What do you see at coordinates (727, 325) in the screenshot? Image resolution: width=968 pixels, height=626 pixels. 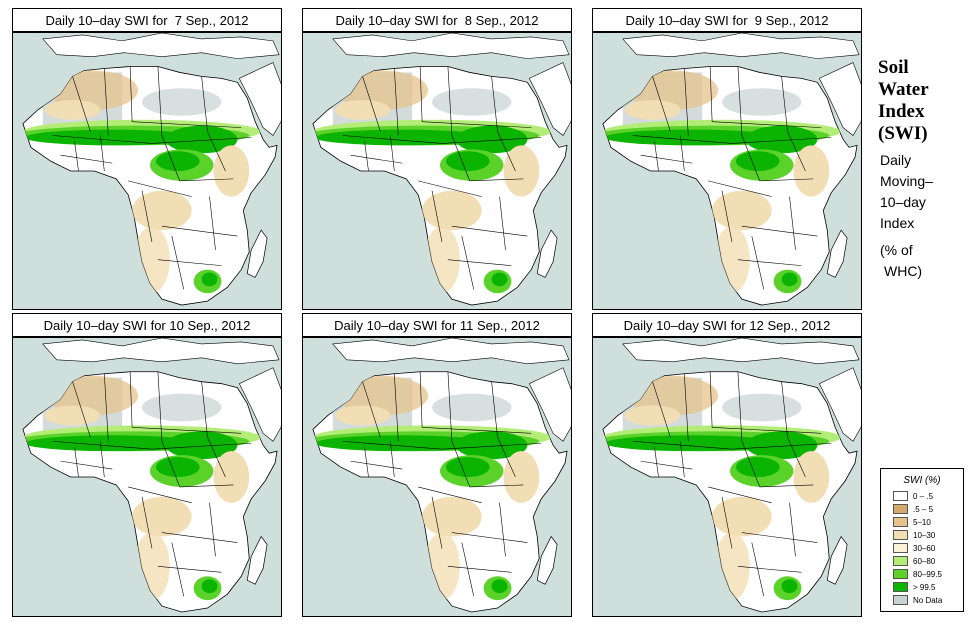 I see `panel-title: Daily 10–day SWI for 12 Sep., 2012` at bounding box center [727, 325].